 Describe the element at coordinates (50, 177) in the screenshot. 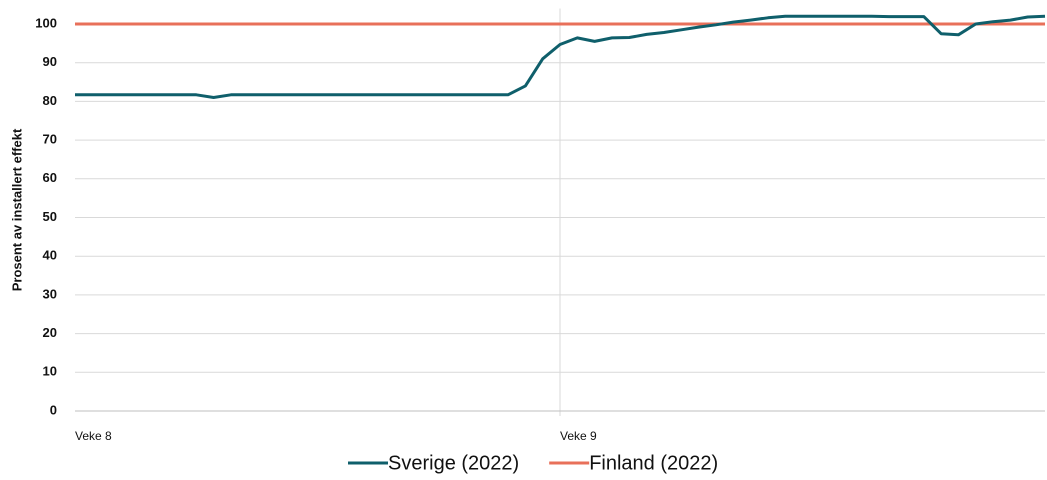

I see `y-tick-label: 60` at that location.